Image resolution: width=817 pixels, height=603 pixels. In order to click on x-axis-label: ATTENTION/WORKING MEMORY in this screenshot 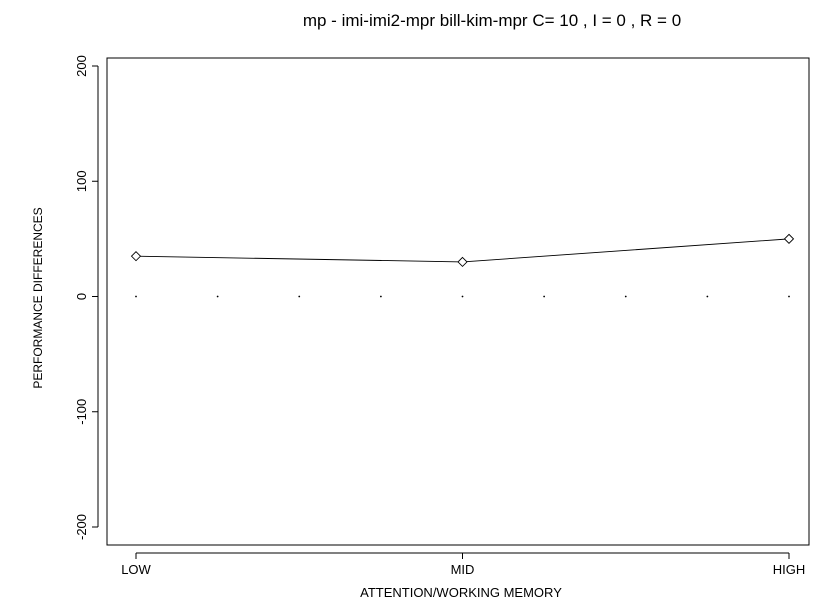, I will do `click(461, 592)`.